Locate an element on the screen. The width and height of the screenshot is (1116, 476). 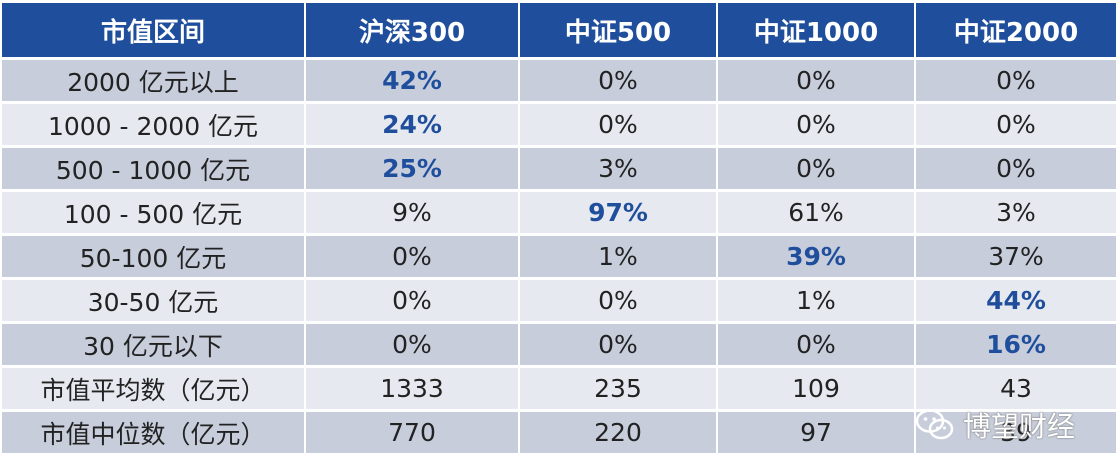
cell-csi2000: 39 is located at coordinates (1016, 432).